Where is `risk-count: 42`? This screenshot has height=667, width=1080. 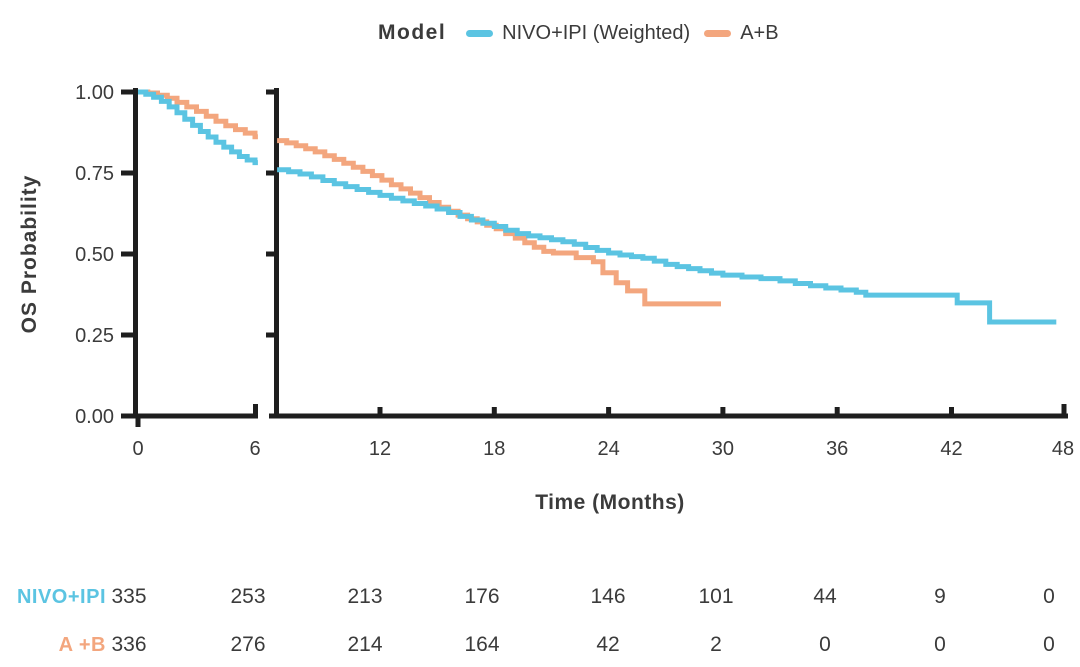 risk-count: 42 is located at coordinates (608, 644).